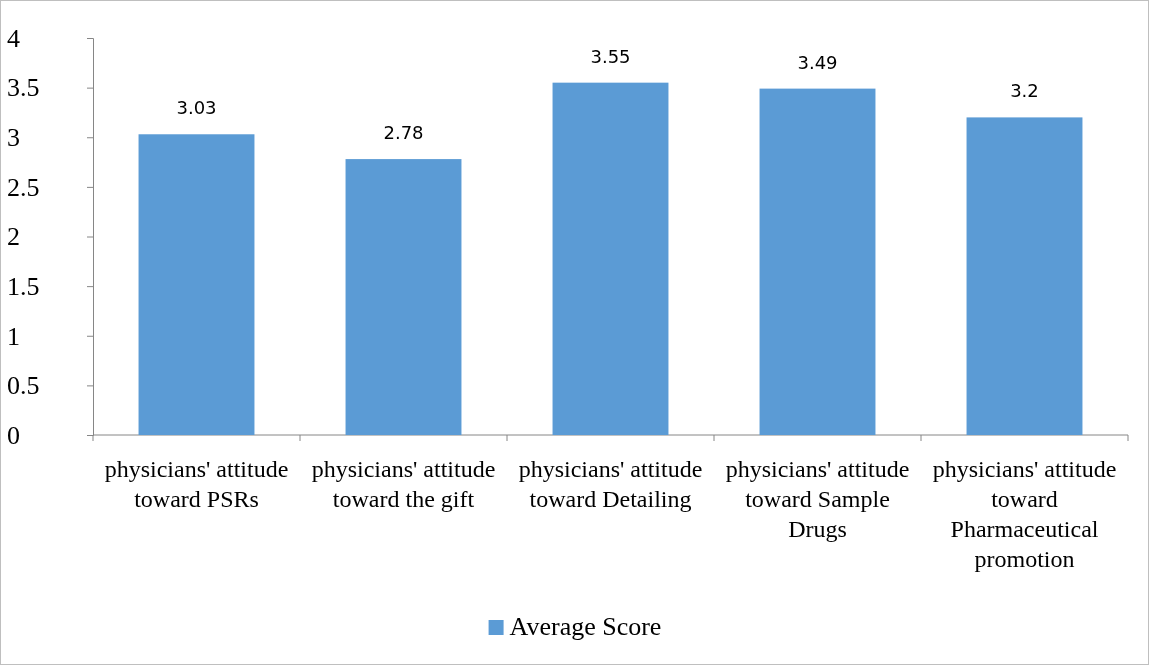  What do you see at coordinates (23, 187) in the screenshot?
I see `y-tick-label: 2.5` at bounding box center [23, 187].